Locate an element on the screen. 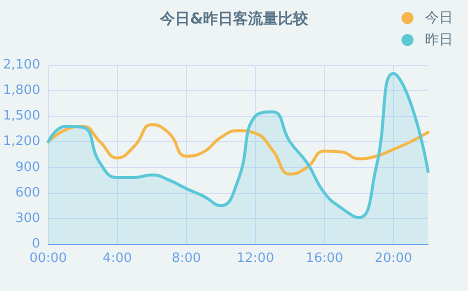 The image size is (468, 291). y-tick-label: 300 is located at coordinates (27, 218).